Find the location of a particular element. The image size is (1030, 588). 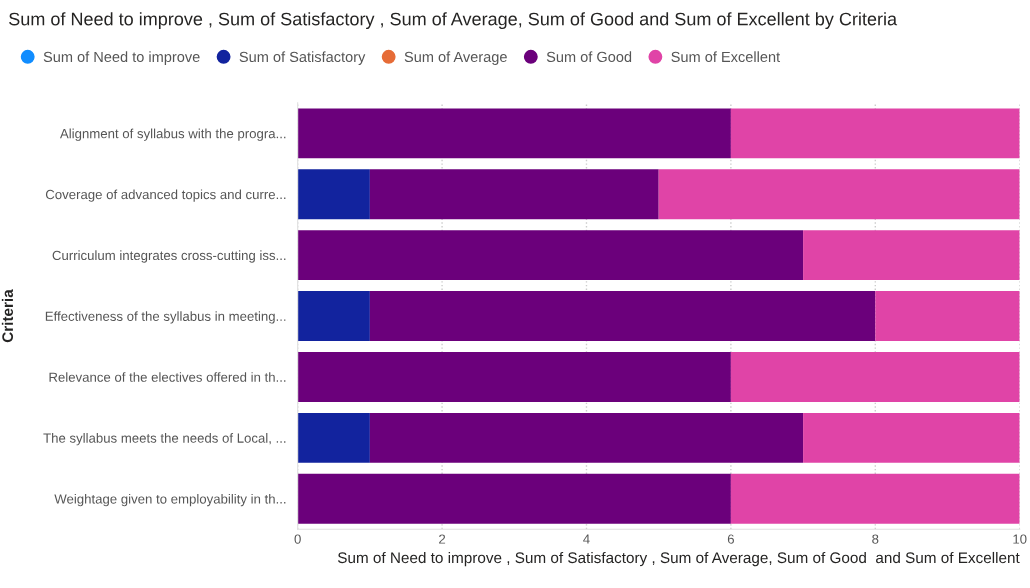

x-tick-label: 0 is located at coordinates (297, 539).